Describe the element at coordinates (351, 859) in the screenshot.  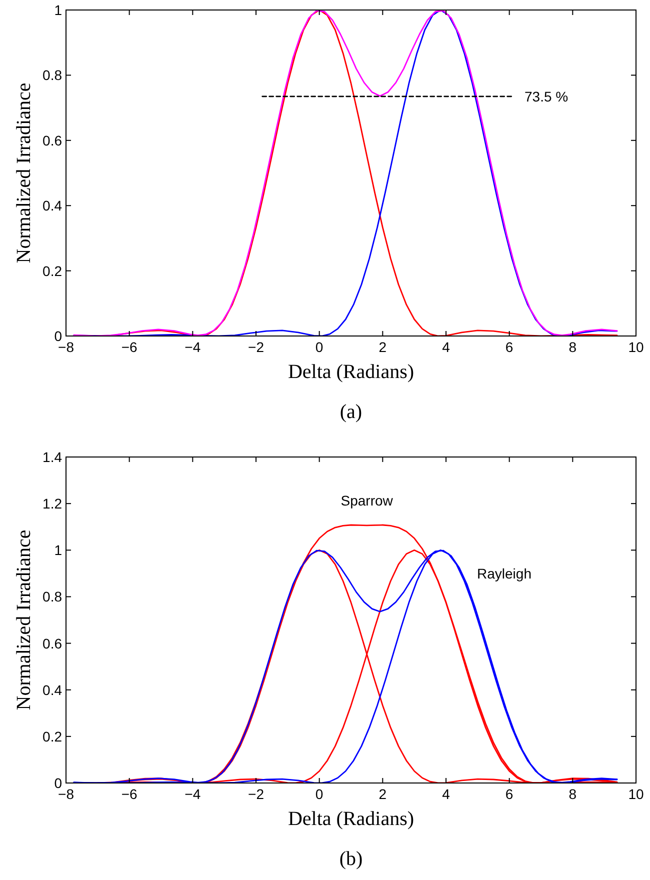
I see `text: (b)` at that location.